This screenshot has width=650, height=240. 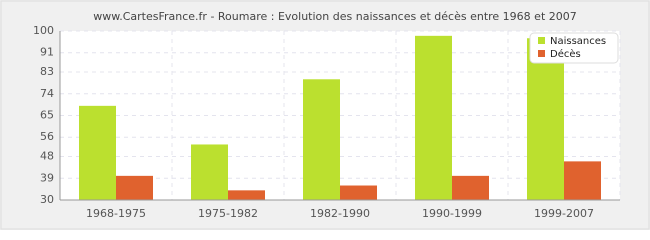 What do you see at coordinates (43, 30) in the screenshot?
I see `y-tick-label: 100` at bounding box center [43, 30].